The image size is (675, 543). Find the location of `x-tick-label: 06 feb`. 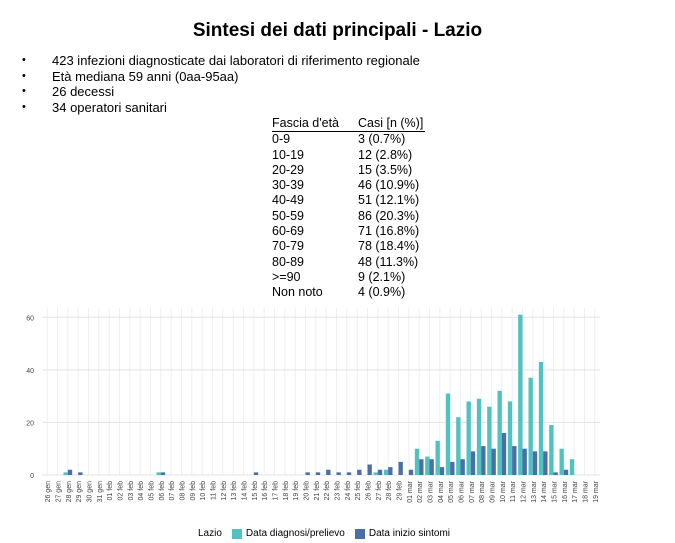

x-tick-label: 06 feb is located at coordinates (162, 491).